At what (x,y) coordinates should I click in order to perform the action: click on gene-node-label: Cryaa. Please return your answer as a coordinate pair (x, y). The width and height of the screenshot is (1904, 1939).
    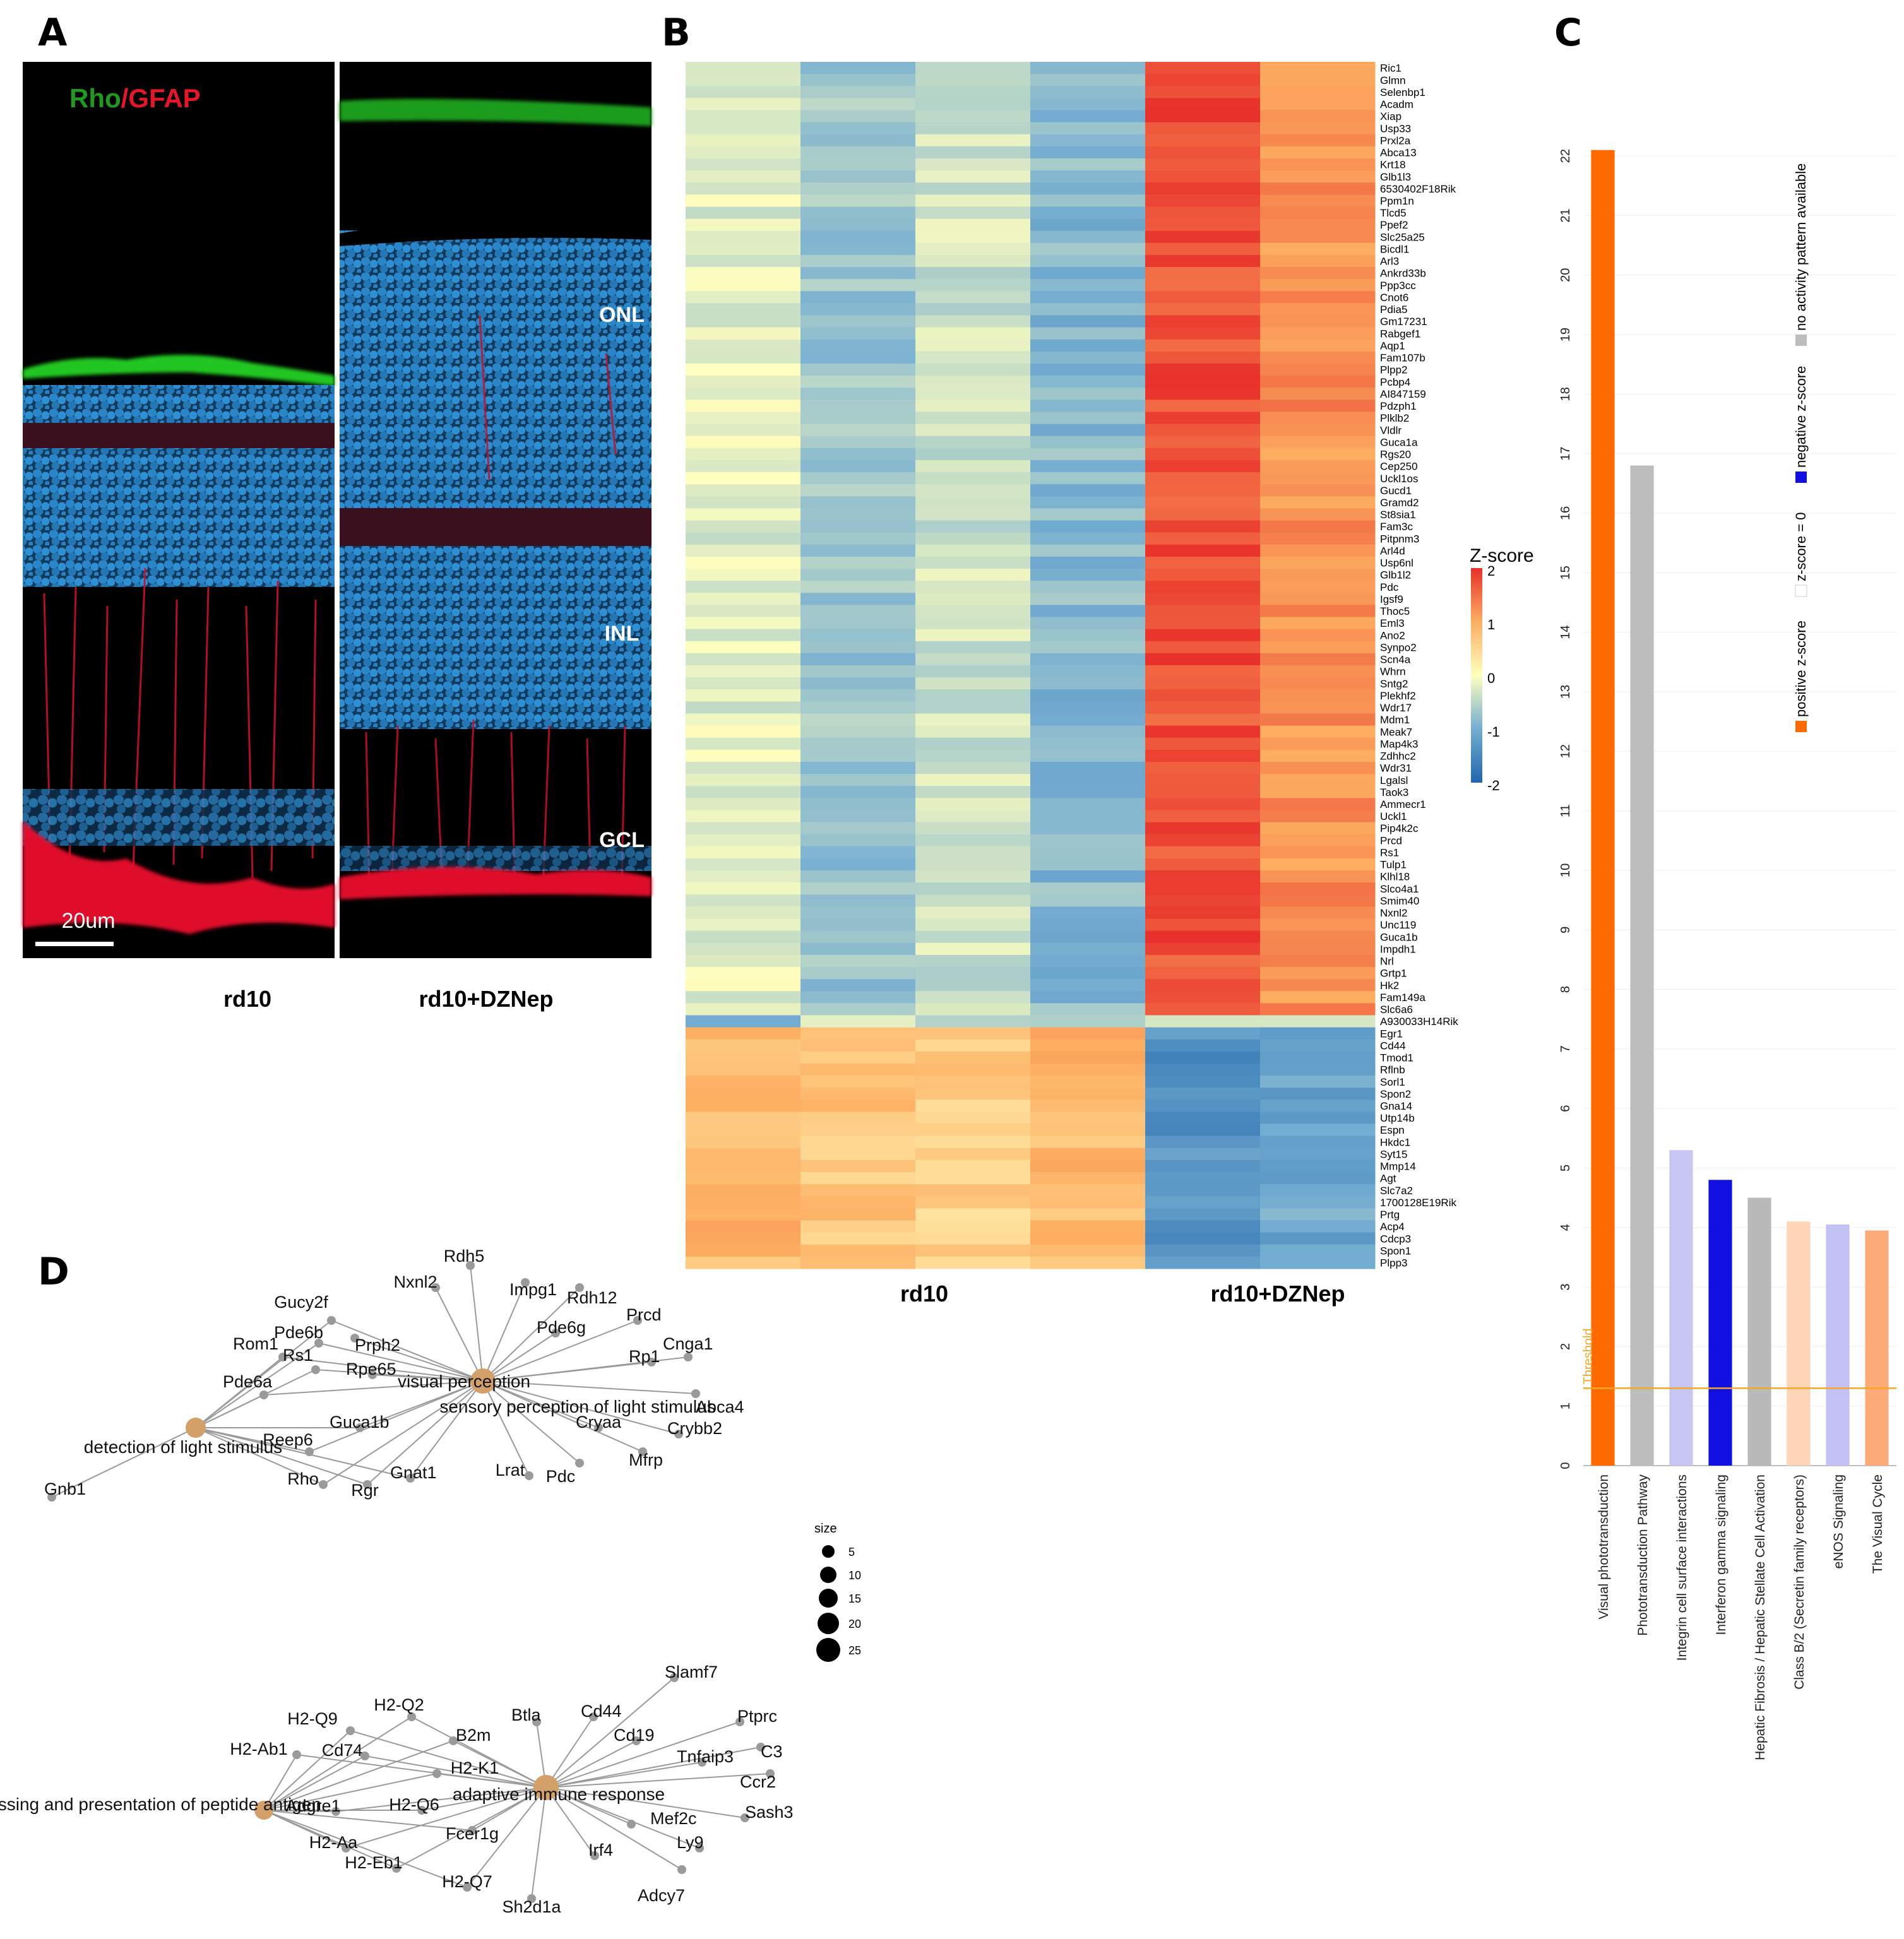
    Looking at the image, I should click on (599, 1422).